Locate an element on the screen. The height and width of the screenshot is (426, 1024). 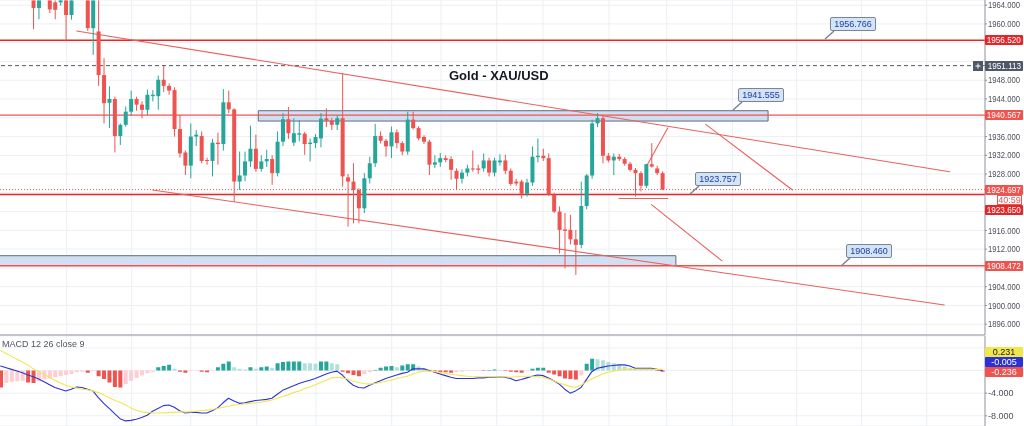
y-tick-label: -8.000 is located at coordinates (1001, 415).